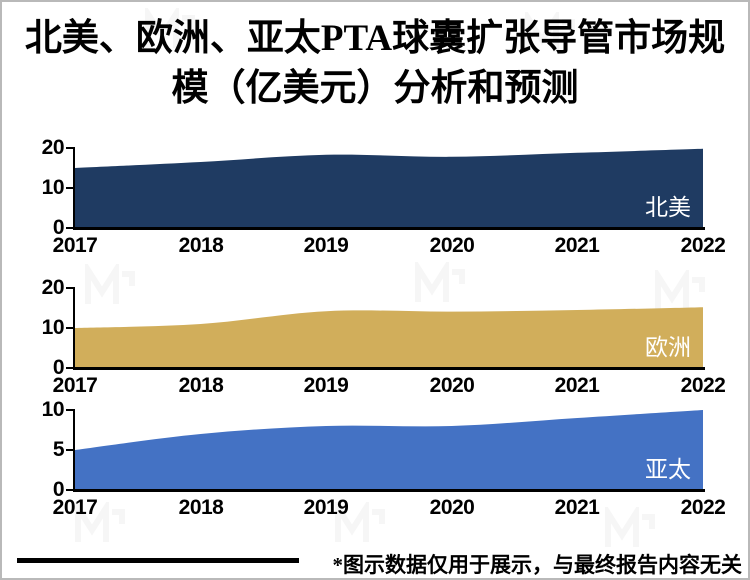 Image resolution: width=750 pixels, height=580 pixels. What do you see at coordinates (537, 565) in the screenshot?
I see `footnote: *图示数据仅用于展示，与最终报告内容无关` at bounding box center [537, 565].